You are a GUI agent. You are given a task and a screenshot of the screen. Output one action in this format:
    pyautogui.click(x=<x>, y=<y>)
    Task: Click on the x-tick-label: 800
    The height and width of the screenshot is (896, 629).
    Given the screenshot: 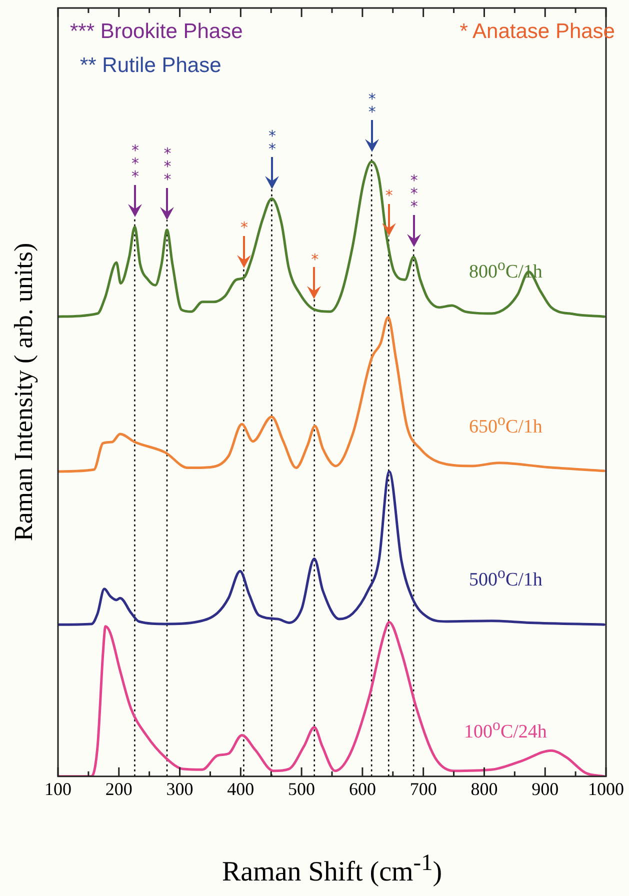 What is the action you would take?
    pyautogui.click(x=484, y=788)
    